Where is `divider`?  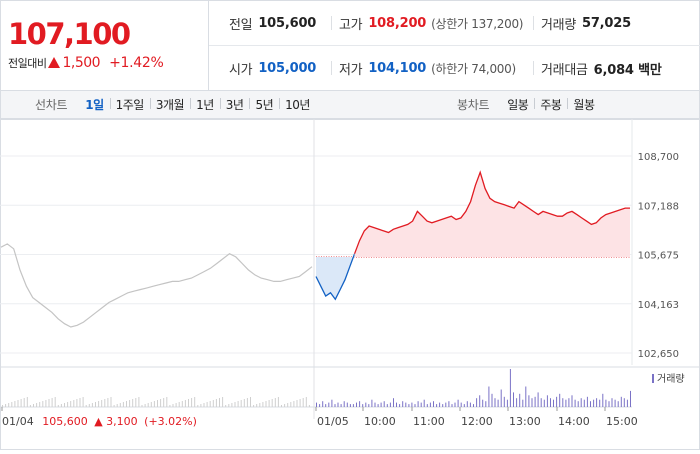
divider is located at coordinates (533, 23).